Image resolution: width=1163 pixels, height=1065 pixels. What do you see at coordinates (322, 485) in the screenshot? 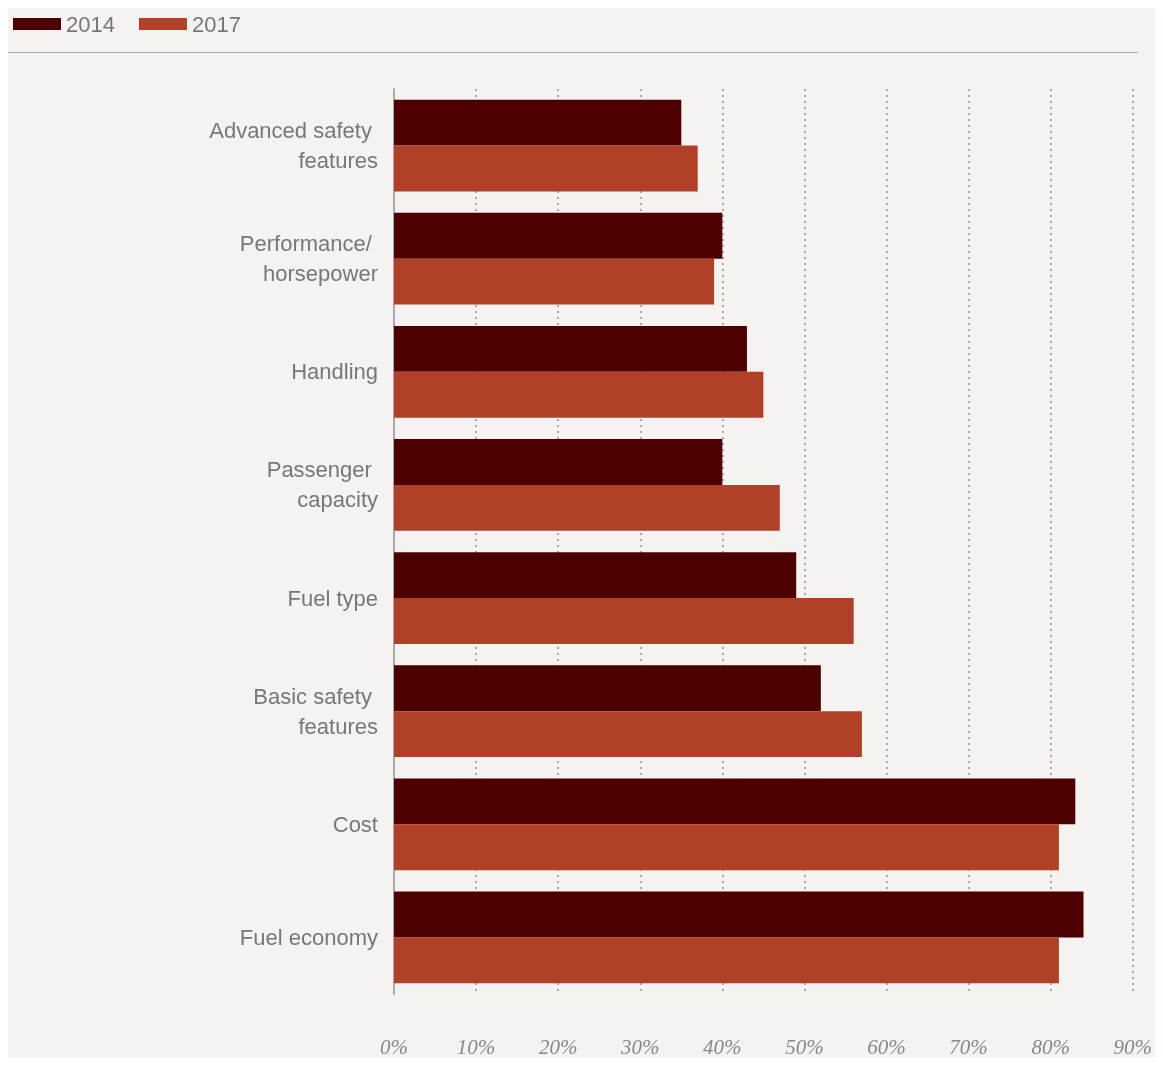
I see `y-tick-label: Passenger capacity` at bounding box center [322, 485].